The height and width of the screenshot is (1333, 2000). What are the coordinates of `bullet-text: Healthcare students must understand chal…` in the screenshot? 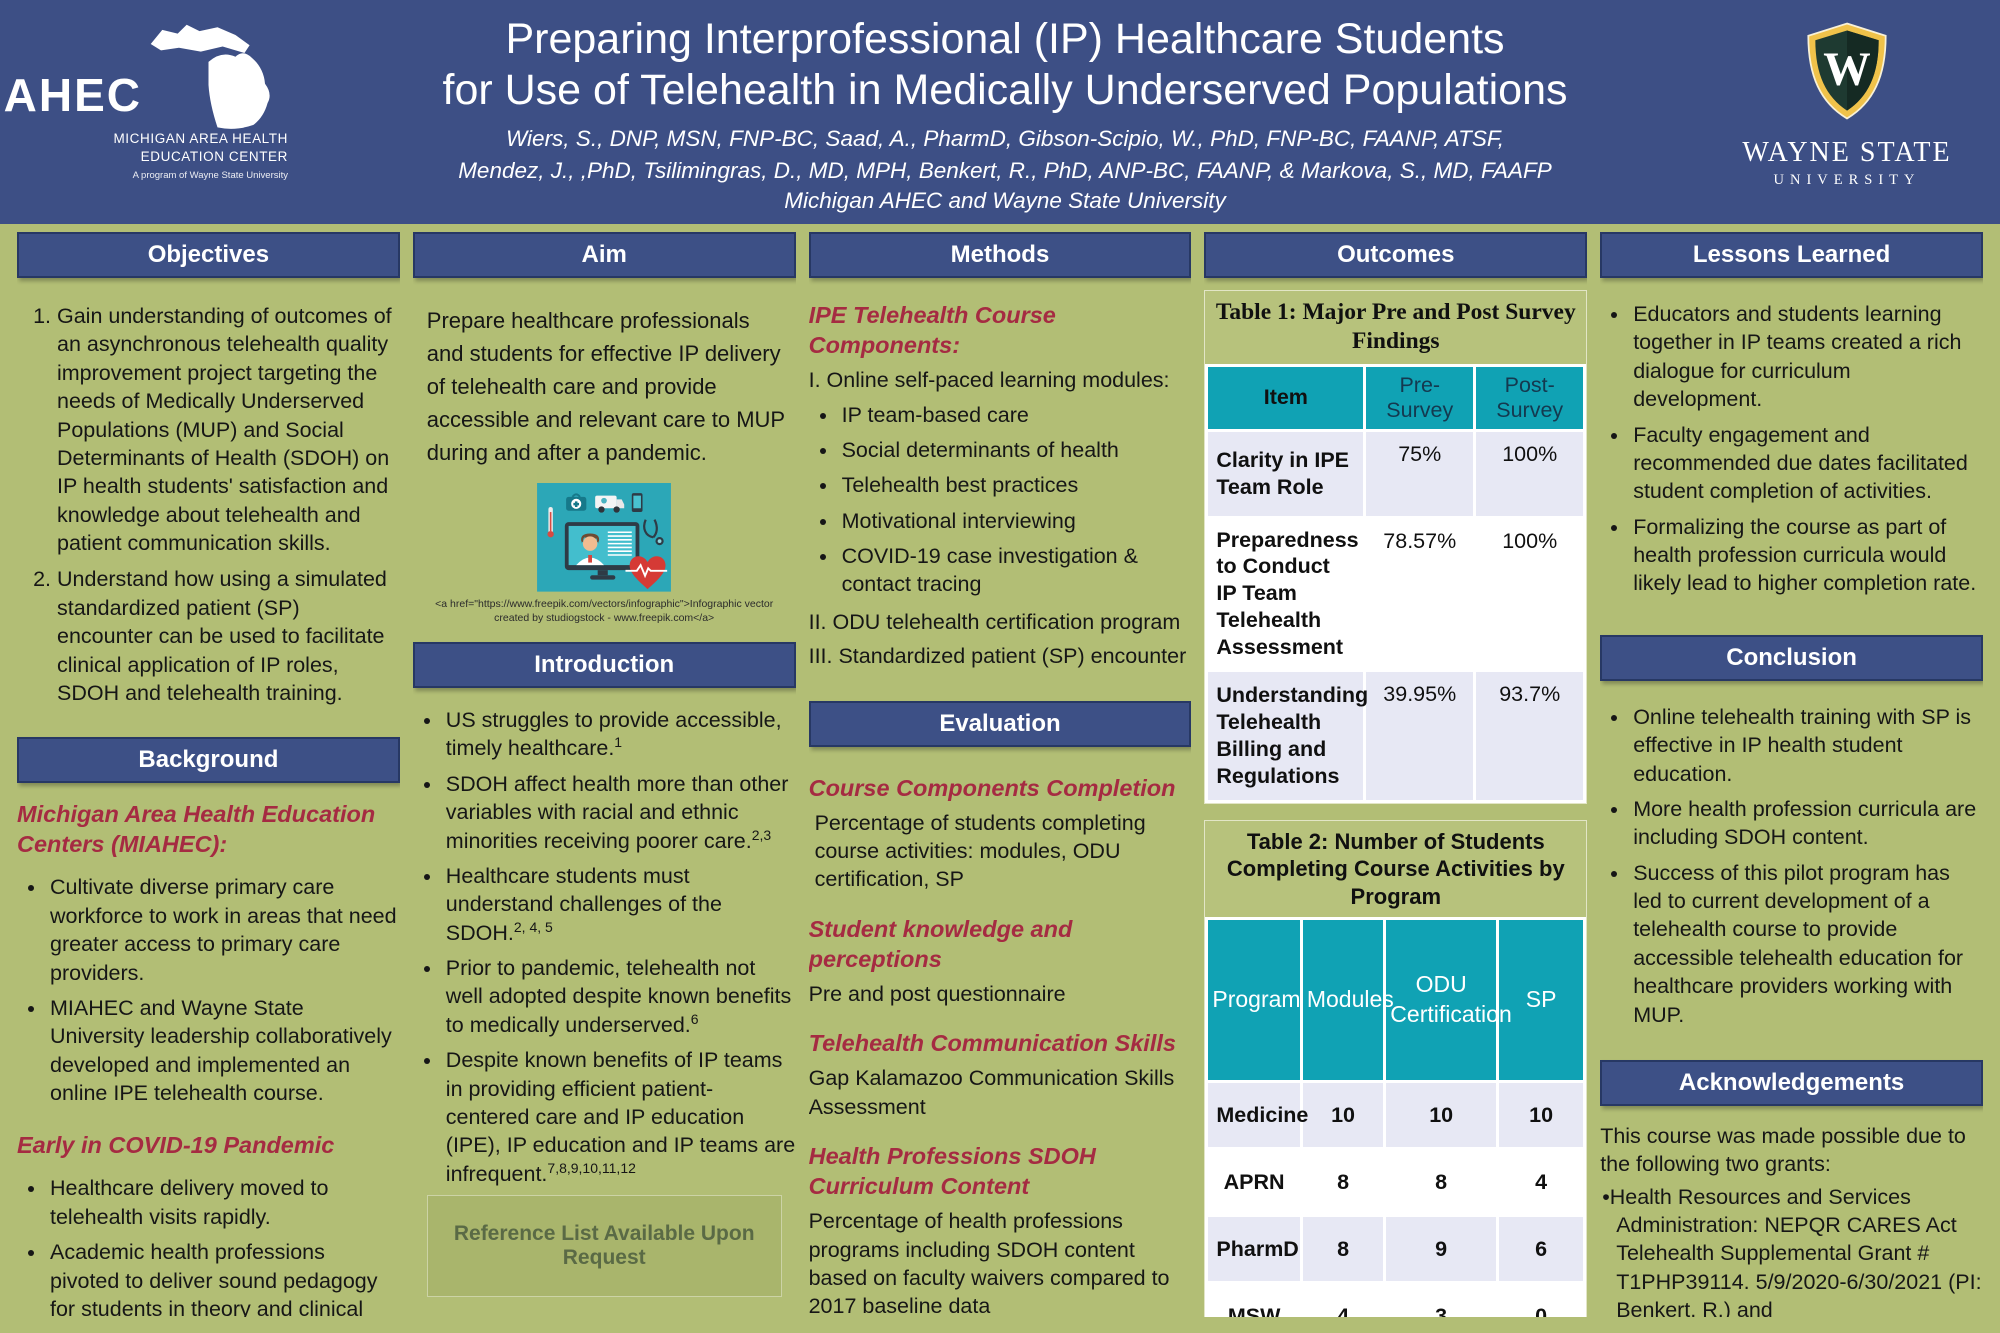 It's located at (583, 904).